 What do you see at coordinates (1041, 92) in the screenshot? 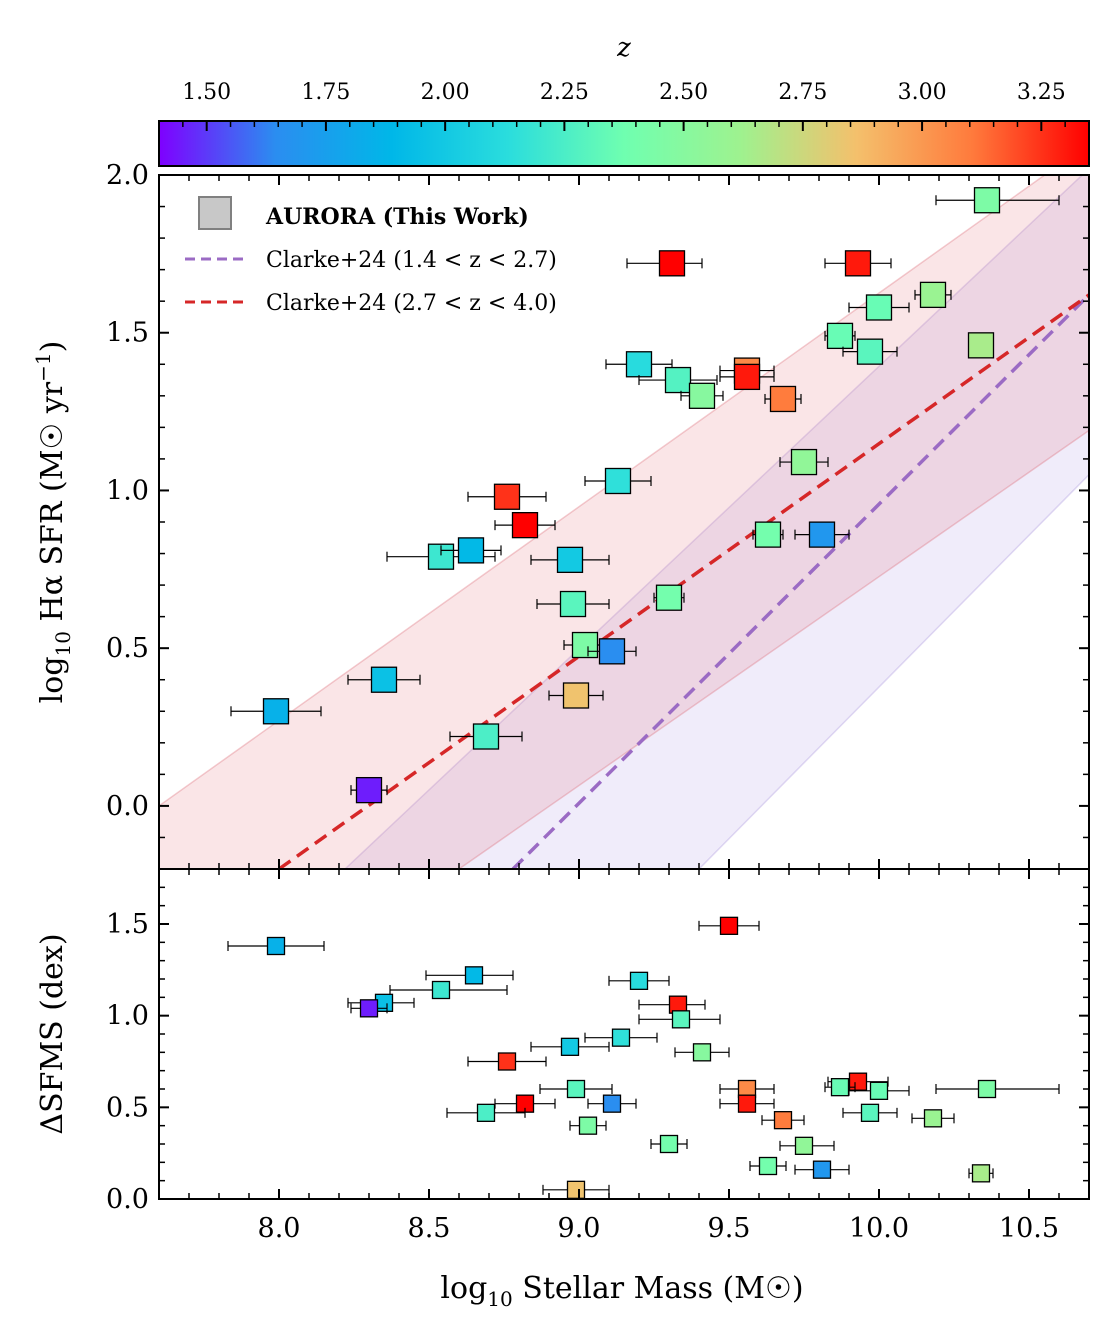
I see `colorbar-tick-label: 3.25` at bounding box center [1041, 92].